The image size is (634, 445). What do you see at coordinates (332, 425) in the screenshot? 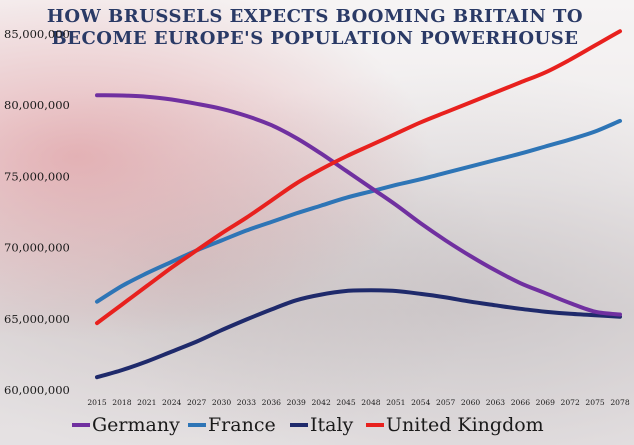
I see `legend-label: Italy` at bounding box center [332, 425].